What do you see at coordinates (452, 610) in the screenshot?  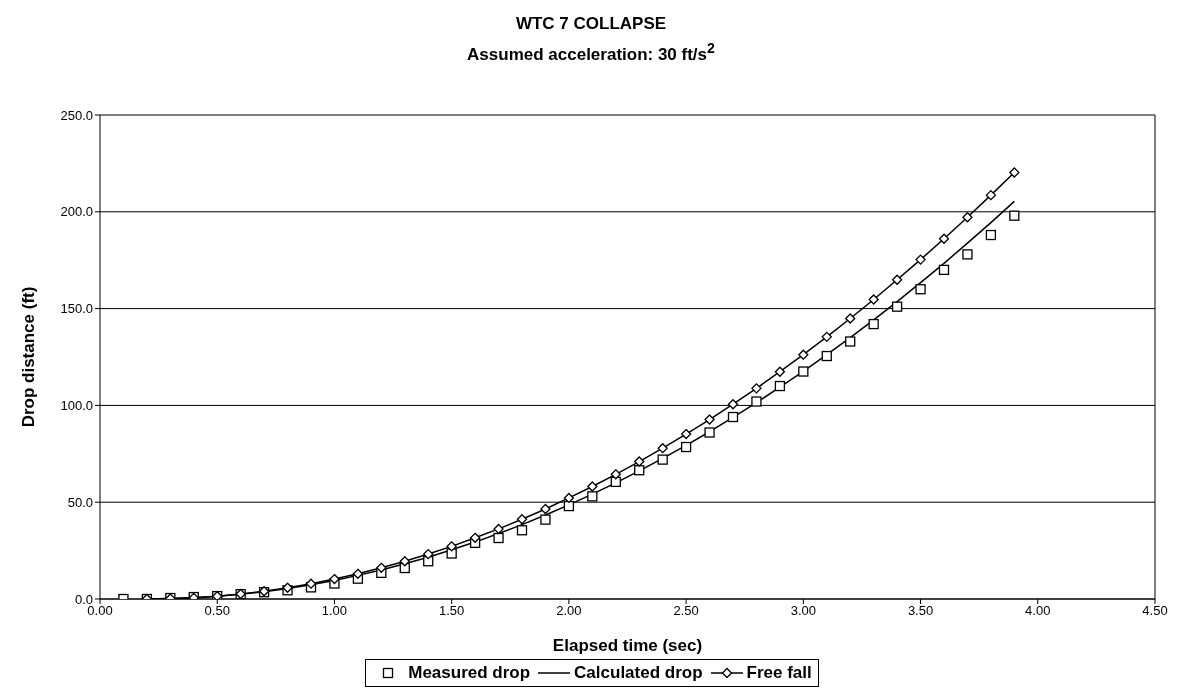 I see `x-tick-label: 1.50` at bounding box center [452, 610].